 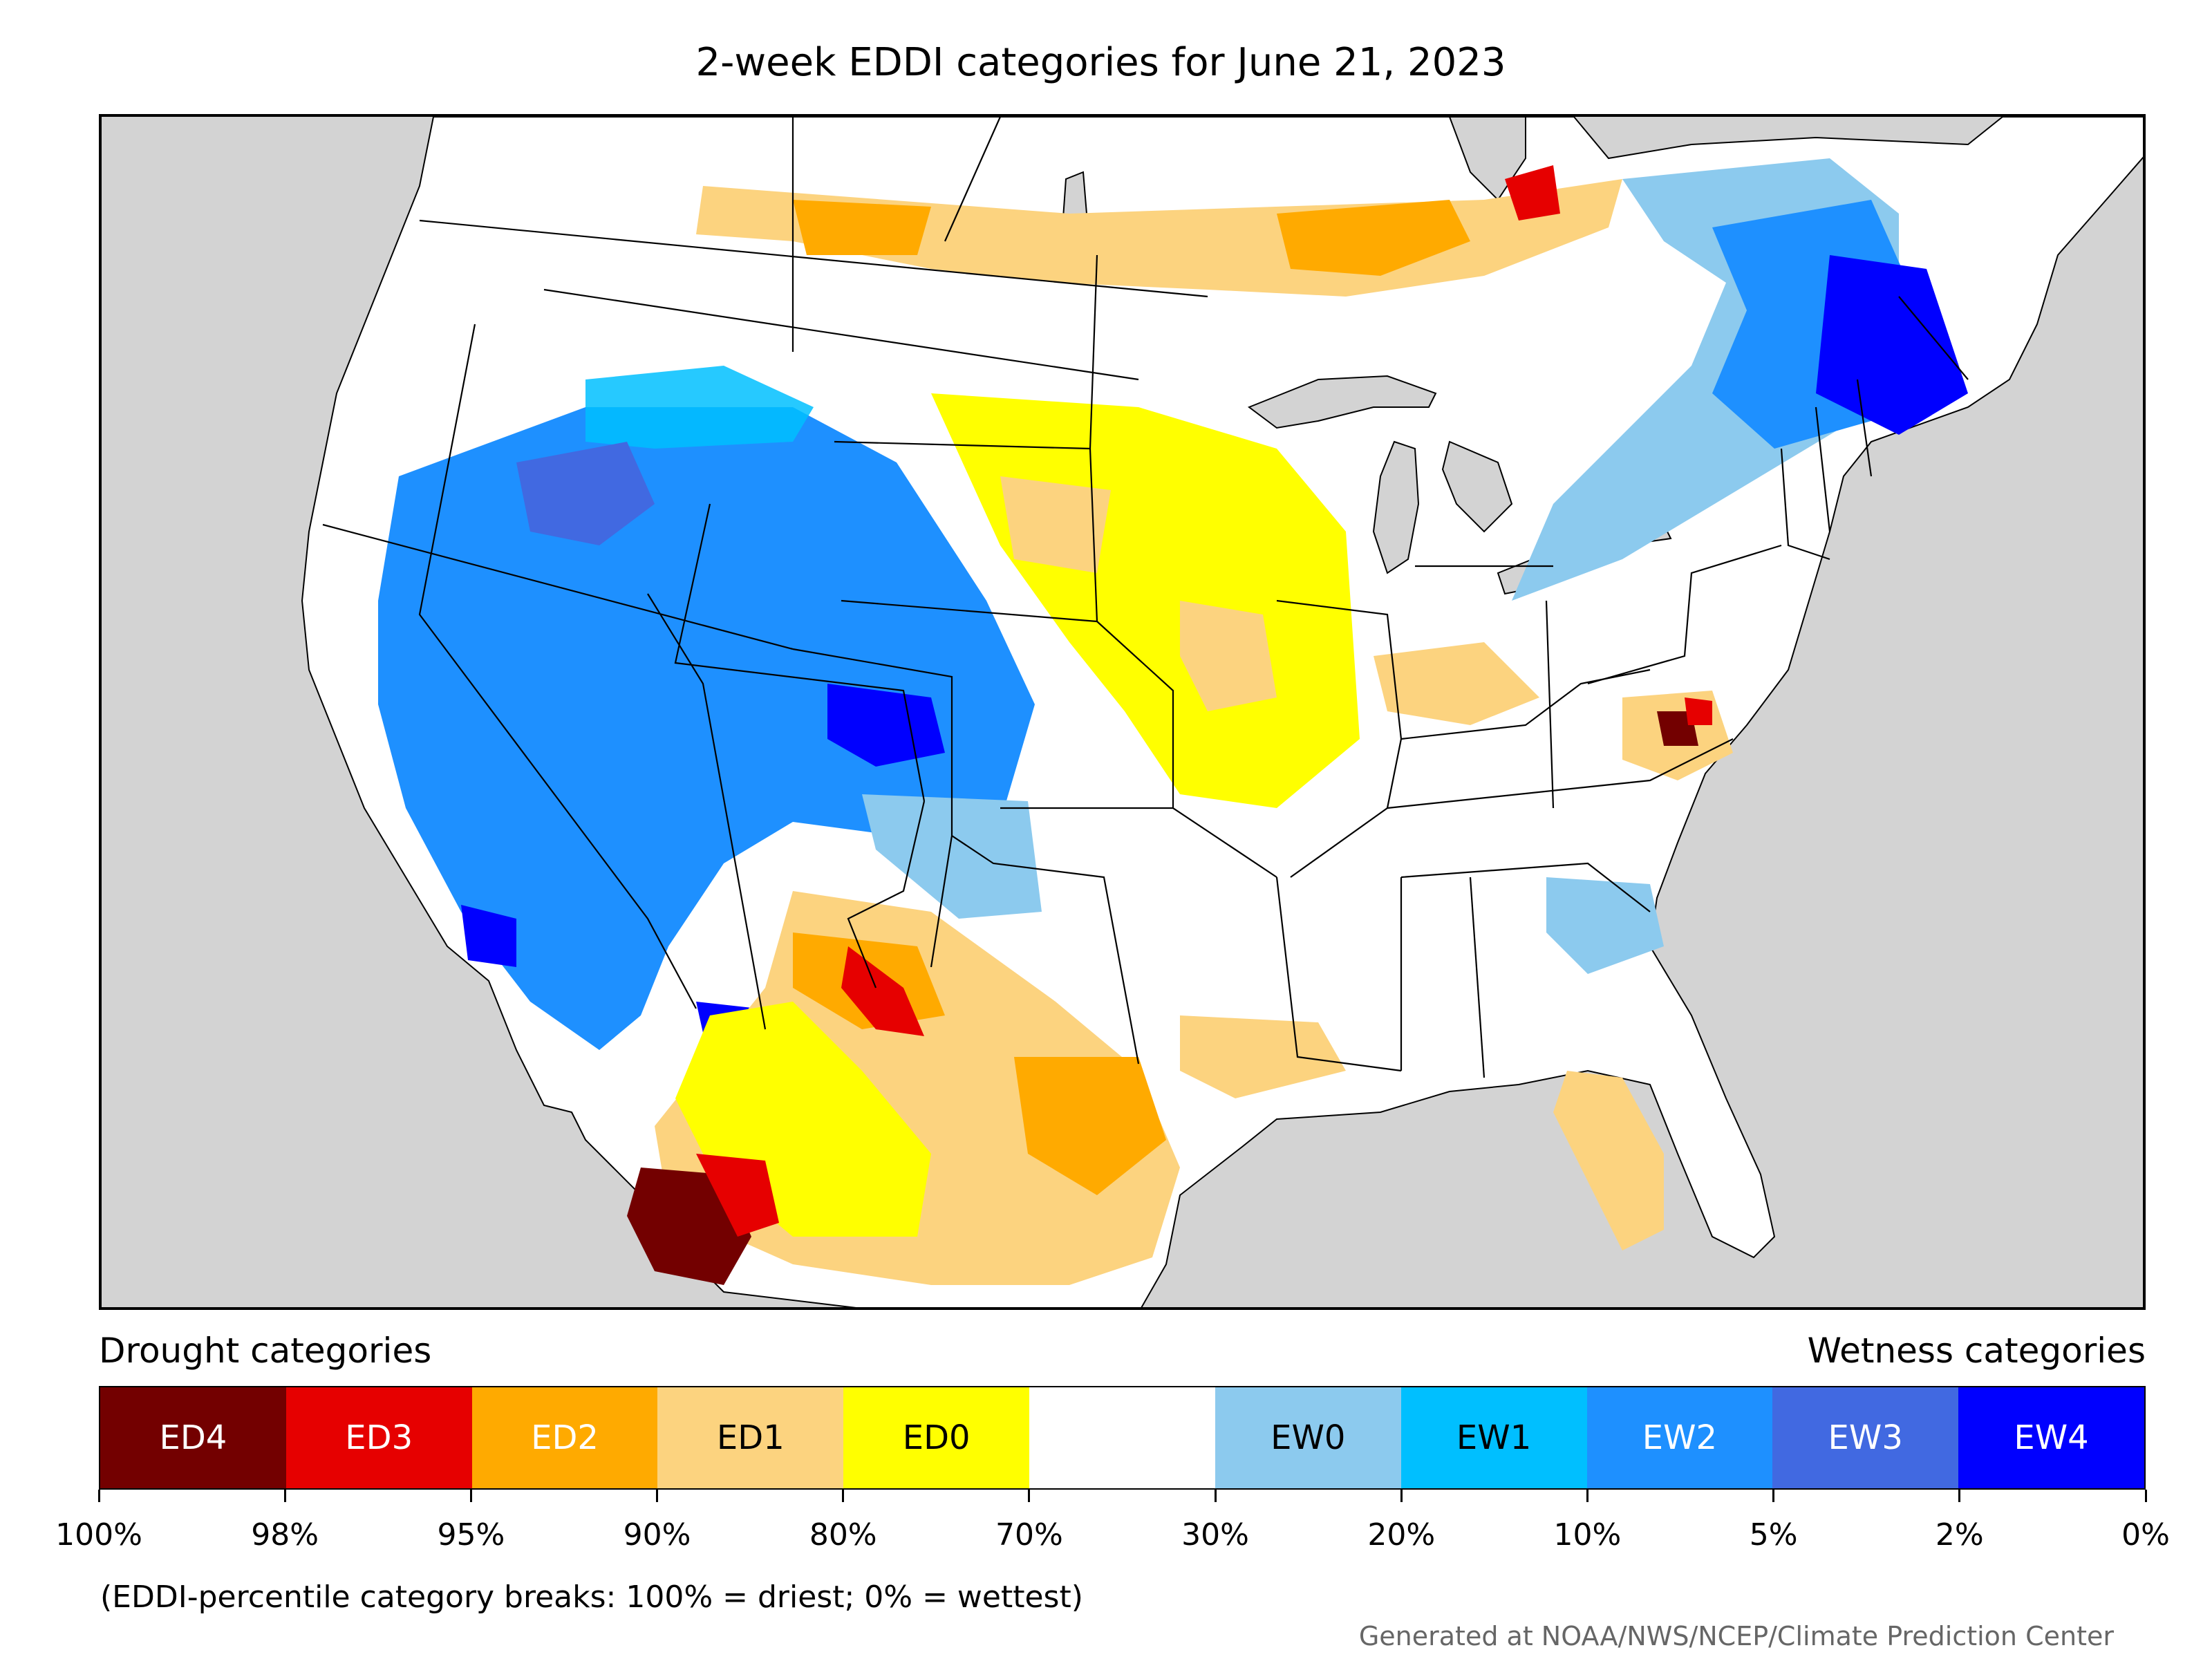 What do you see at coordinates (2145, 1535) in the screenshot?
I see `colorbar-tick-label: 0%` at bounding box center [2145, 1535].